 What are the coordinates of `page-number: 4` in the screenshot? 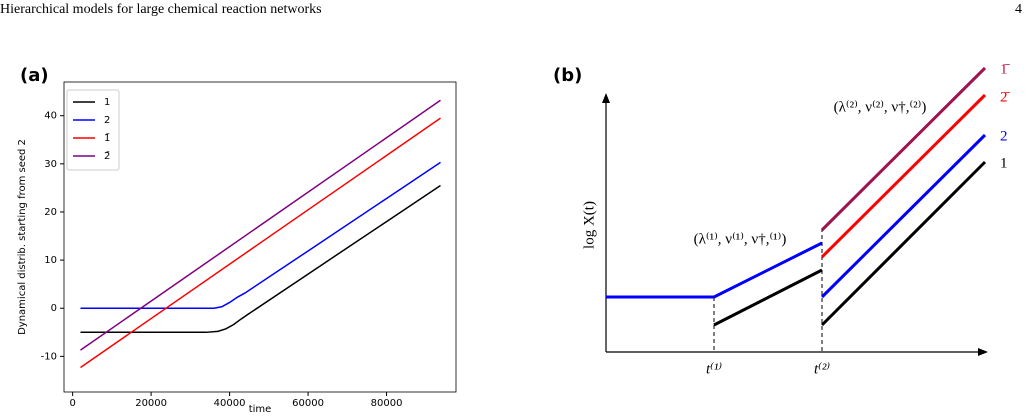 It's located at (1018, 9).